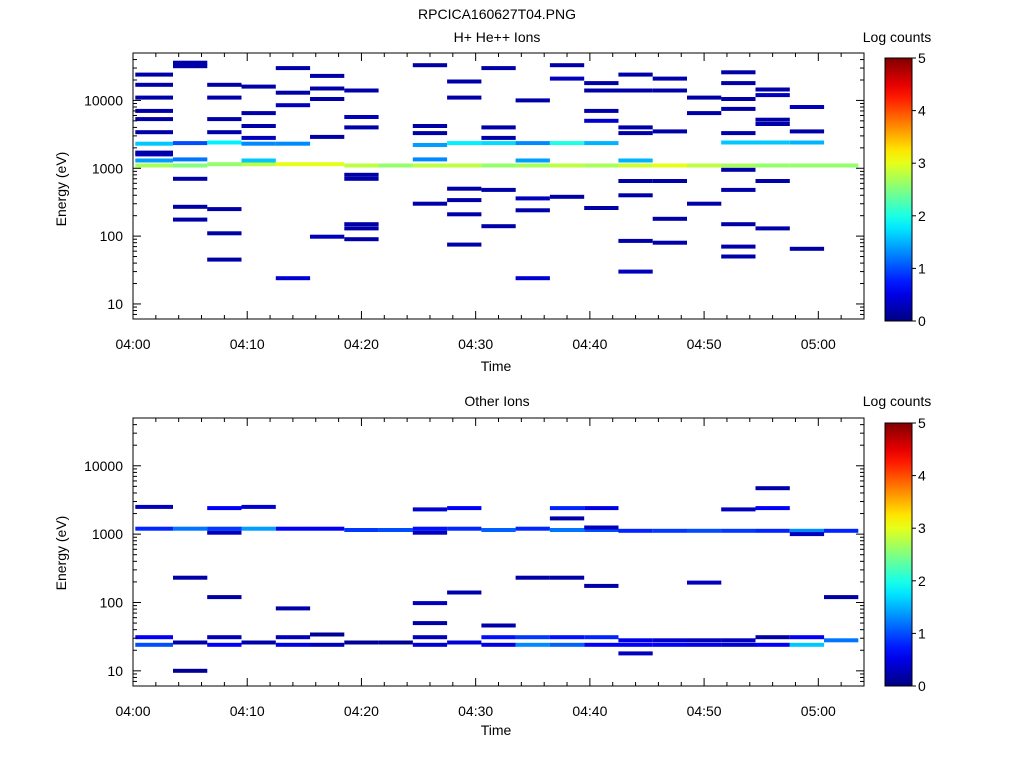  Describe the element at coordinates (922, 528) in the screenshot. I see `colorbar-tick-label: 3` at that location.